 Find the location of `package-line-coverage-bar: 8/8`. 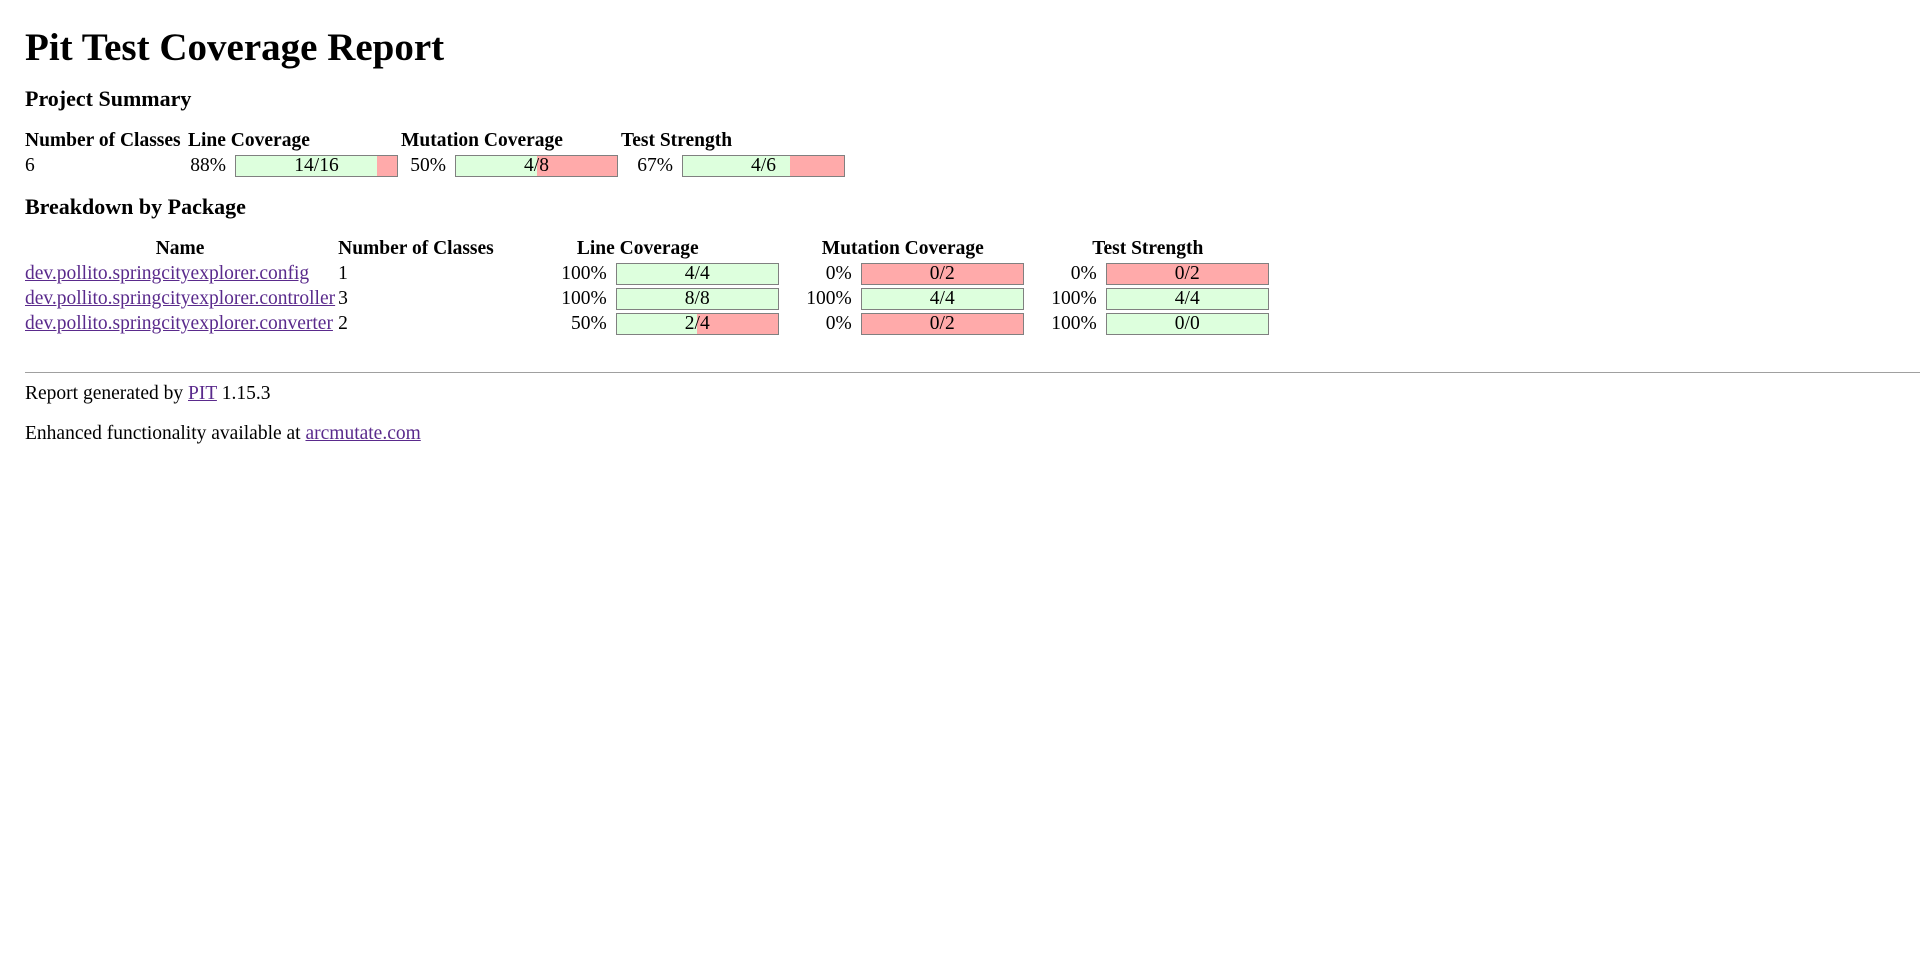

package-line-coverage-bar: 8/8 is located at coordinates (697, 299).